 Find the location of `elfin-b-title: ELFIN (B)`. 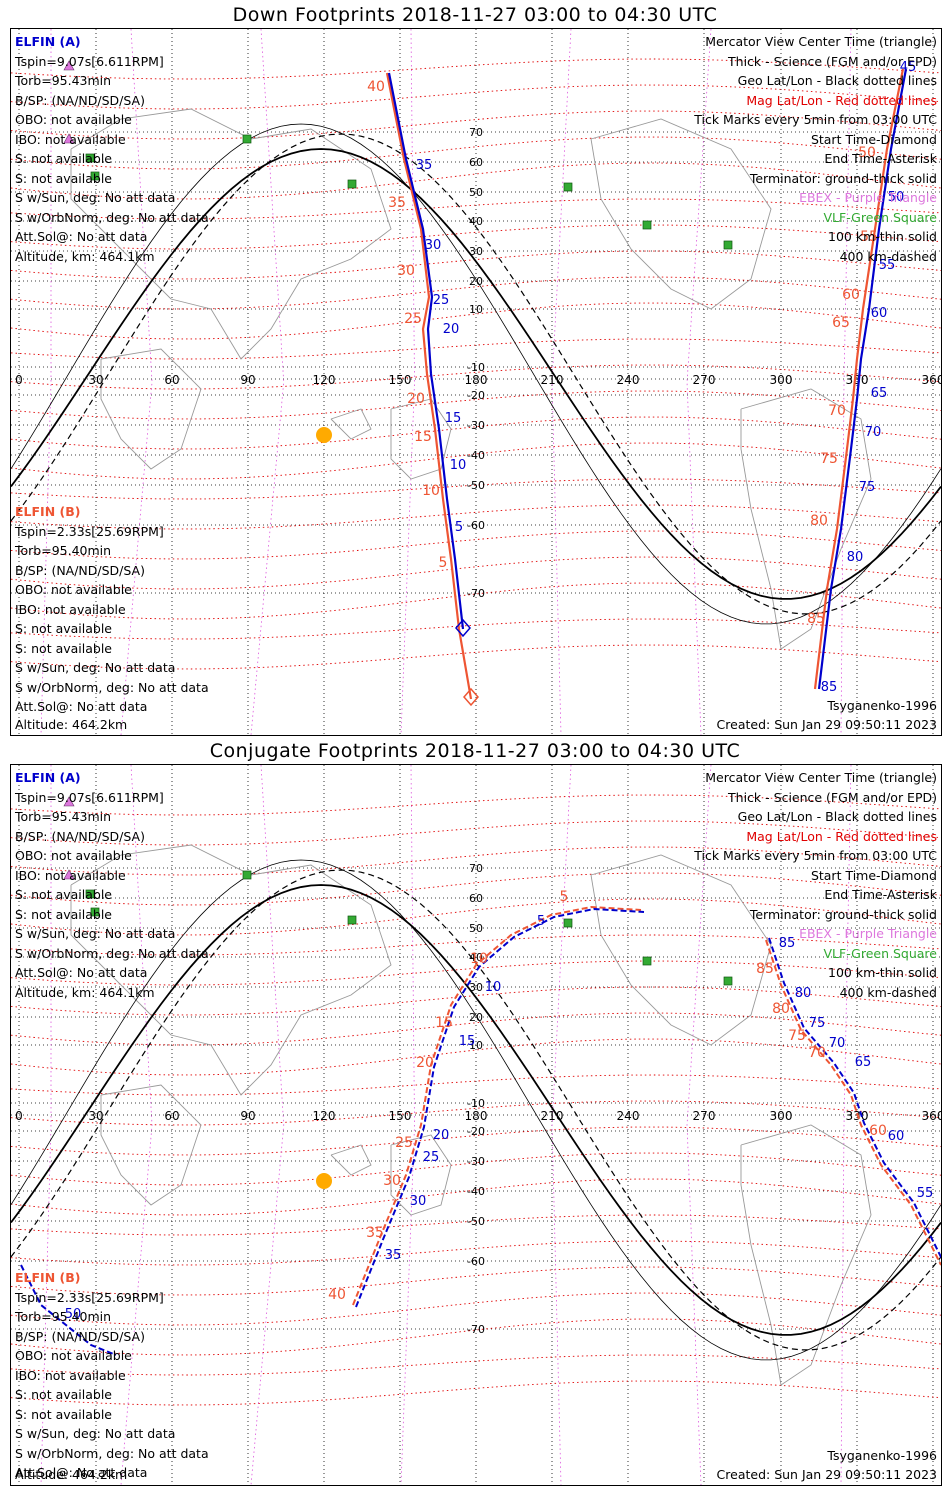

elfin-b-title: ELFIN (B) is located at coordinates (48, 511).